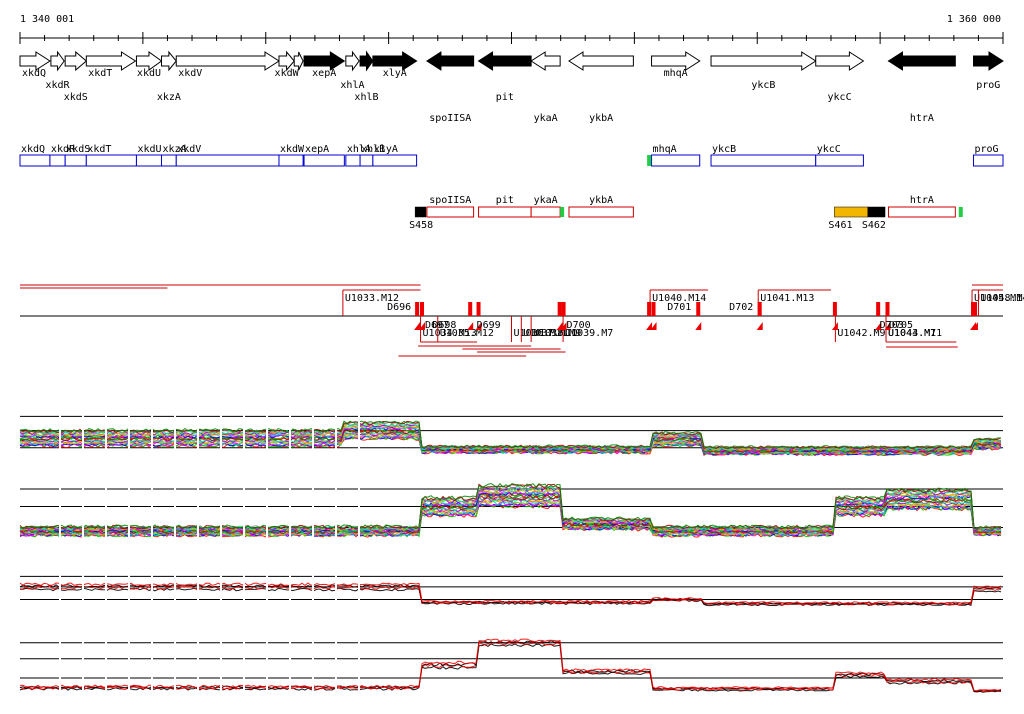 The width and height of the screenshot is (1024, 714). I want to click on gene-label: xkdQ, so click(34, 73).